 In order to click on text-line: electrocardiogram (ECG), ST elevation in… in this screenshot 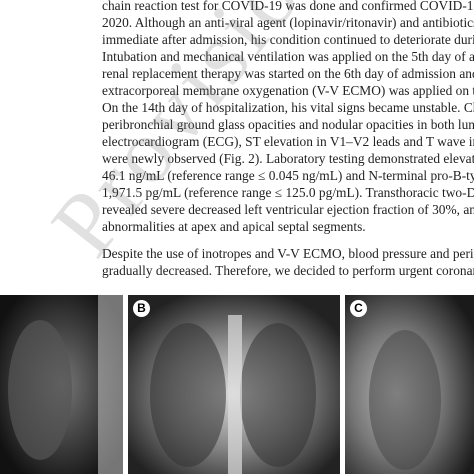, I will do `click(288, 141)`.